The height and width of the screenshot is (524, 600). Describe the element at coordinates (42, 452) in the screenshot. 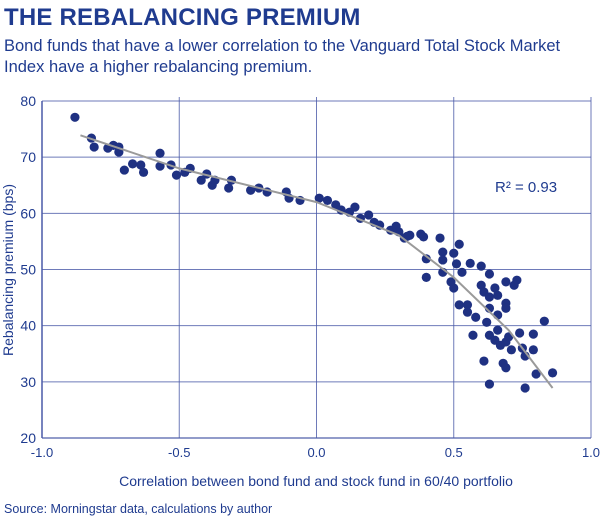

I see `x-tick-label: -1.0` at that location.